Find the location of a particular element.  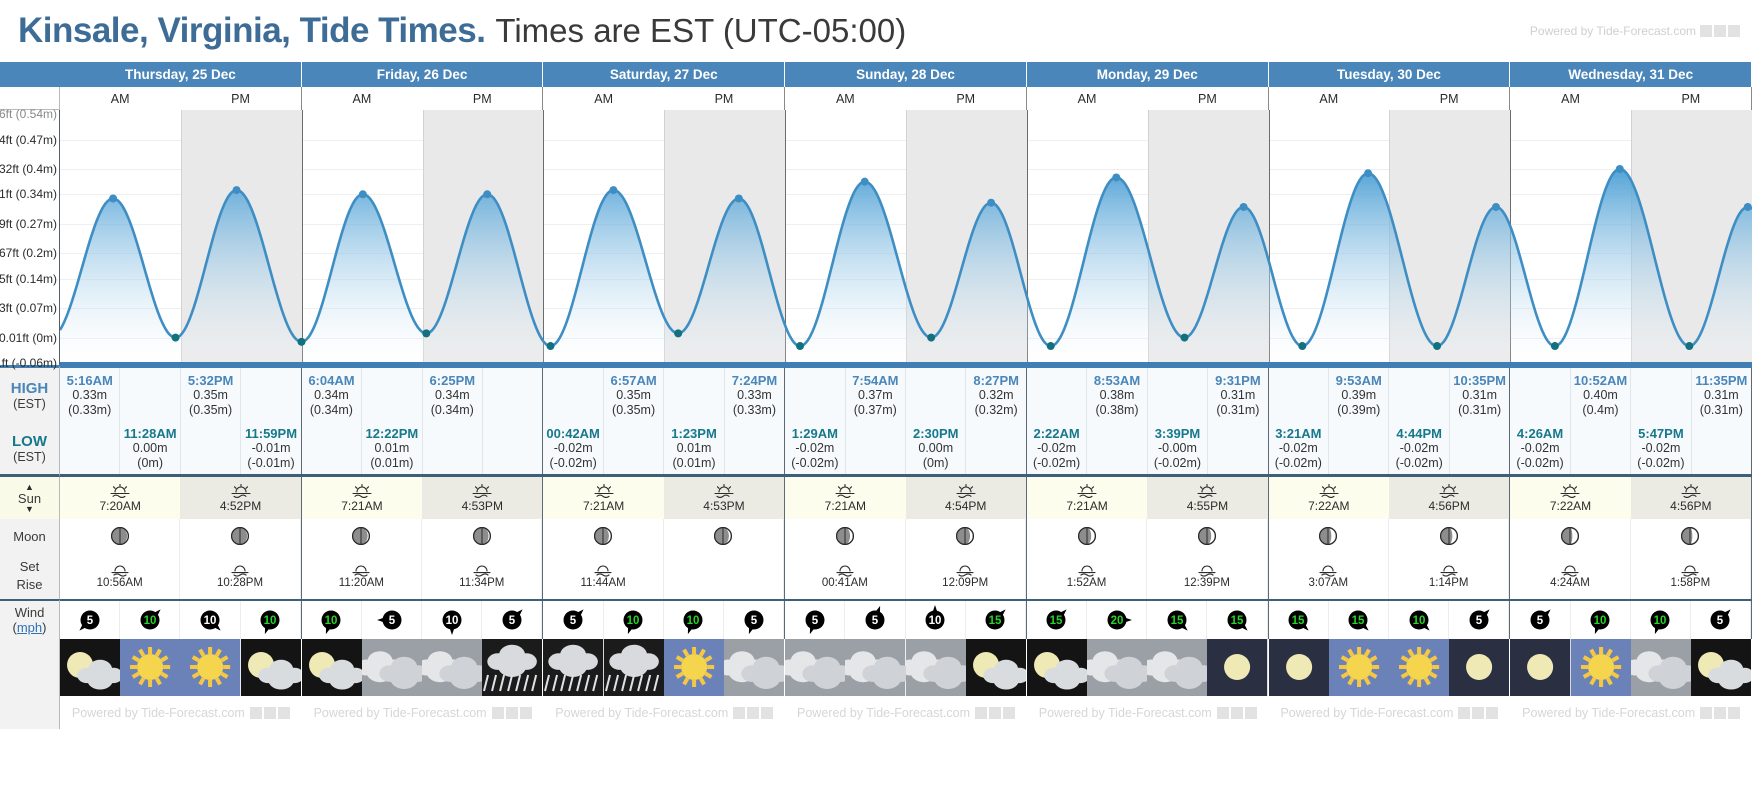

wind-cell-5-1: 15 is located at coordinates (1358, 620).